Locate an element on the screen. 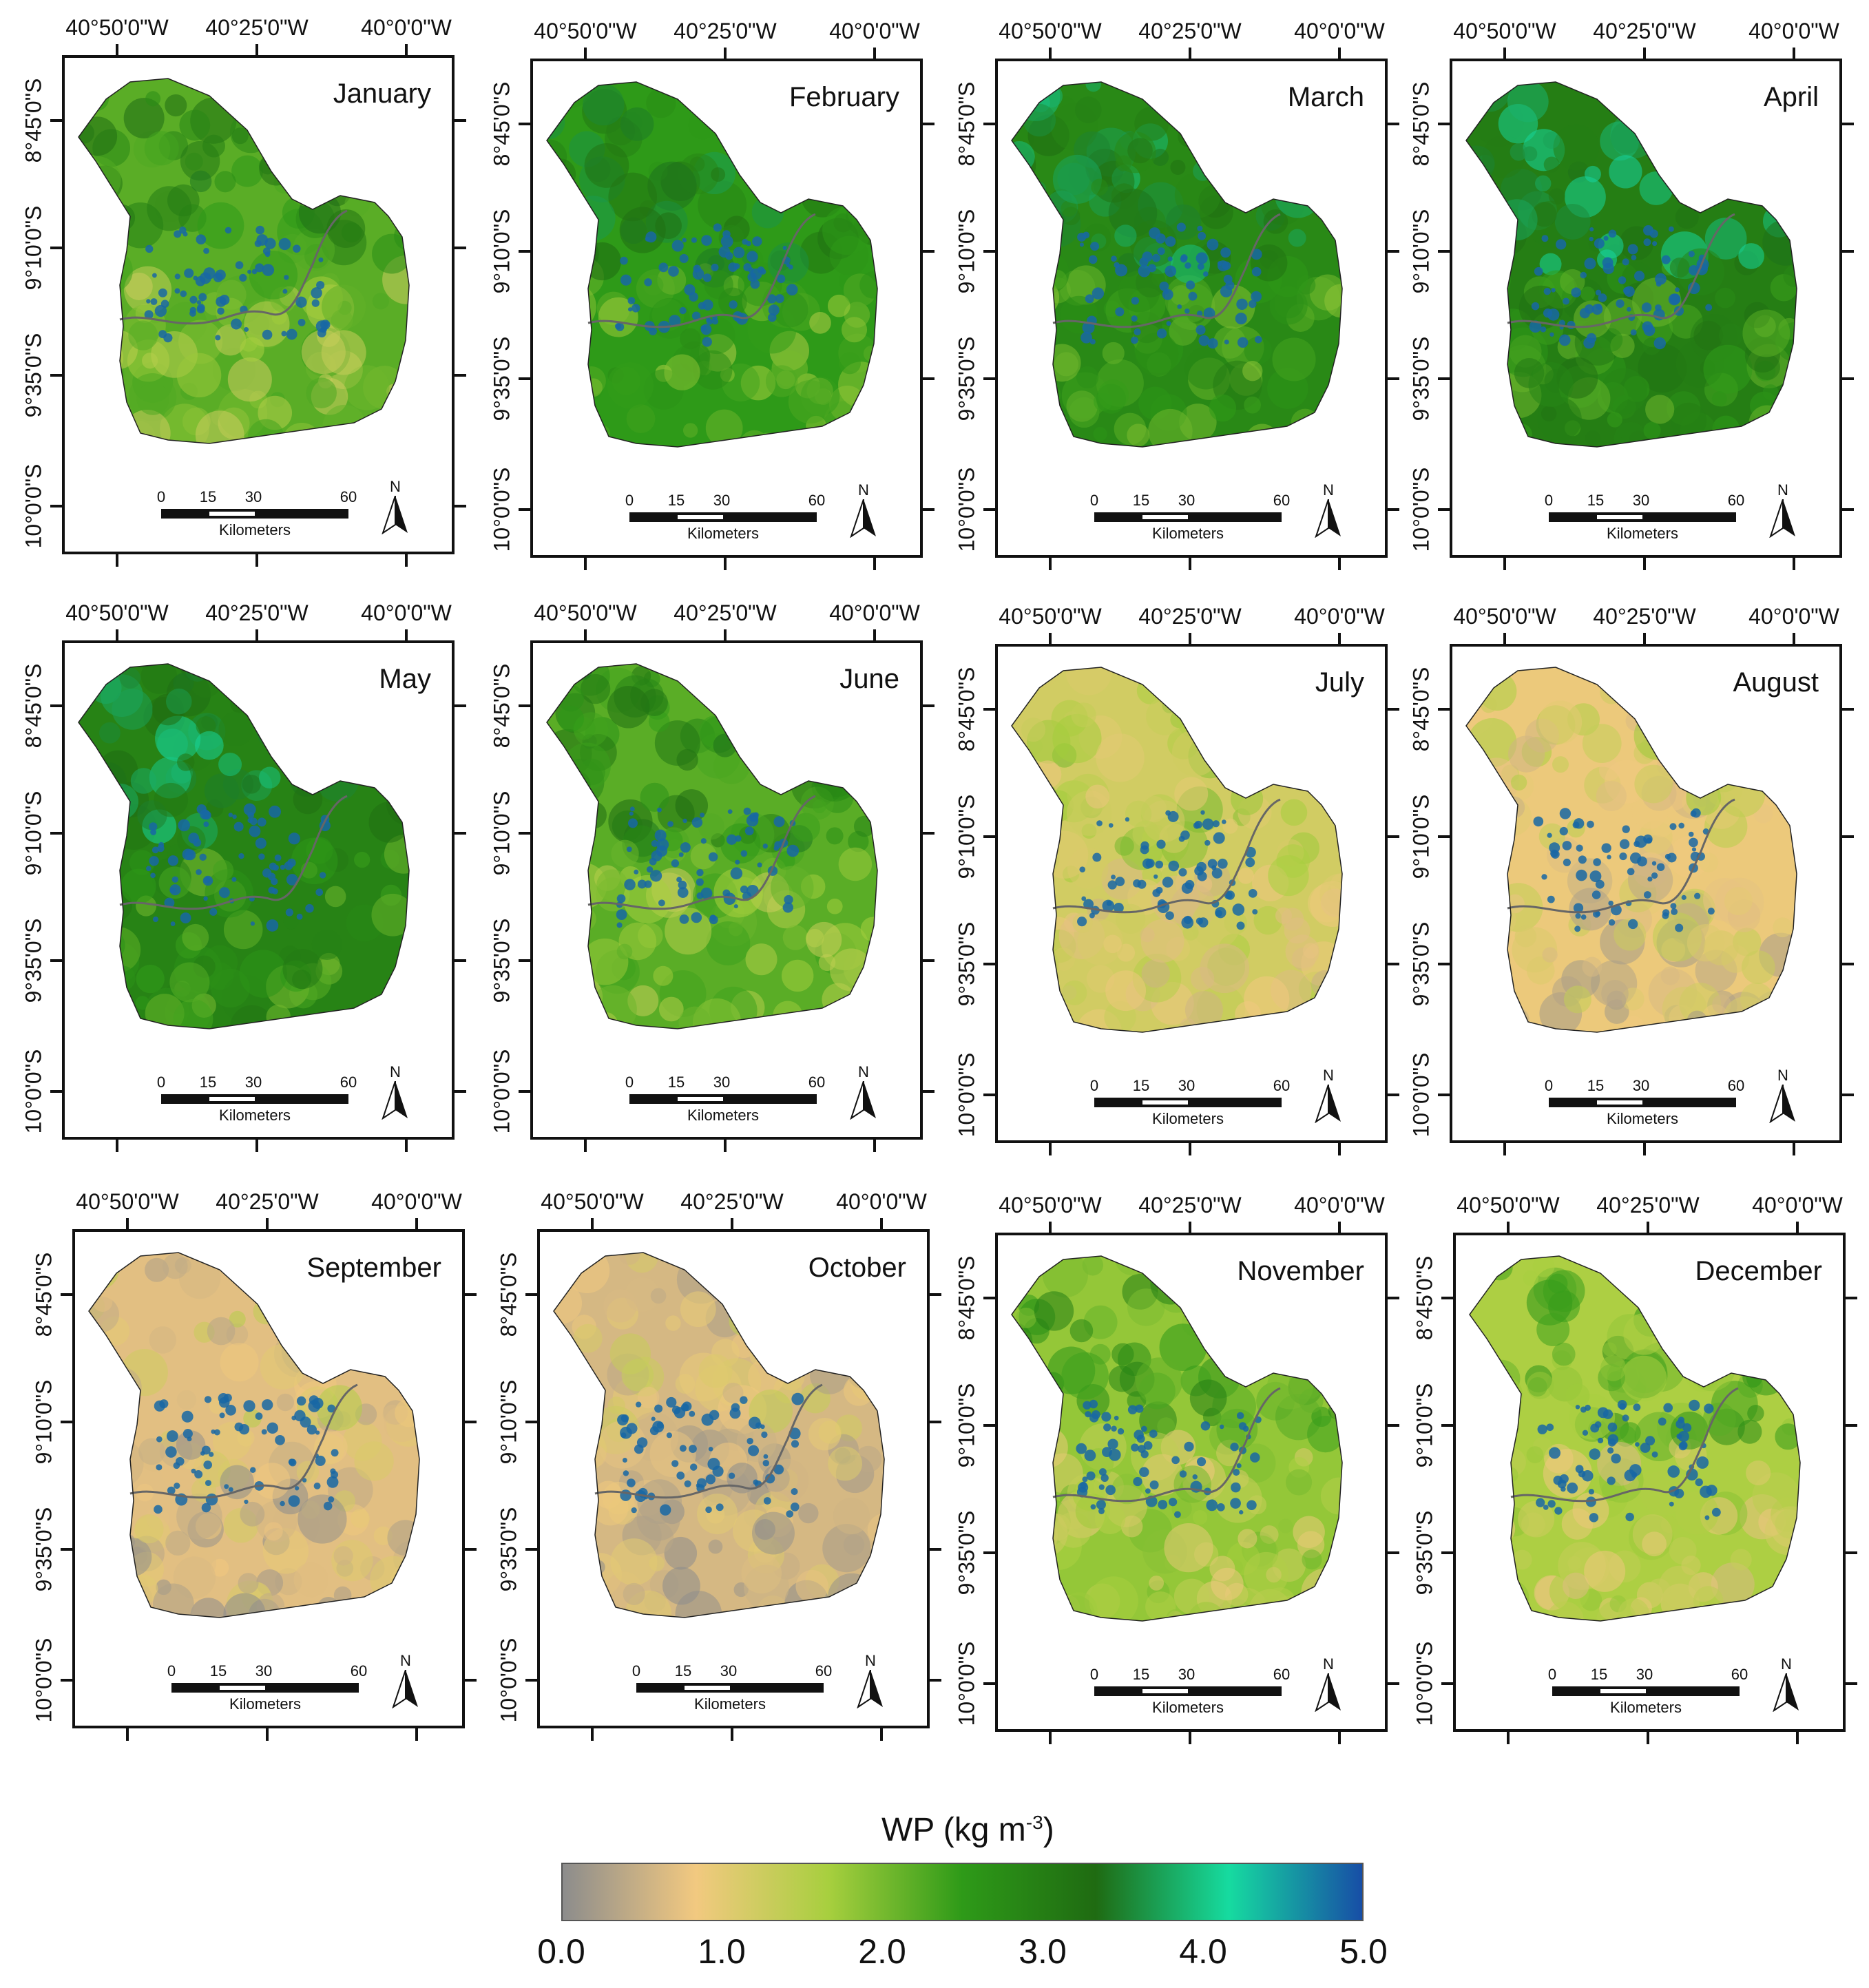  legend-tick-label: 4.0 is located at coordinates (1203, 1951).